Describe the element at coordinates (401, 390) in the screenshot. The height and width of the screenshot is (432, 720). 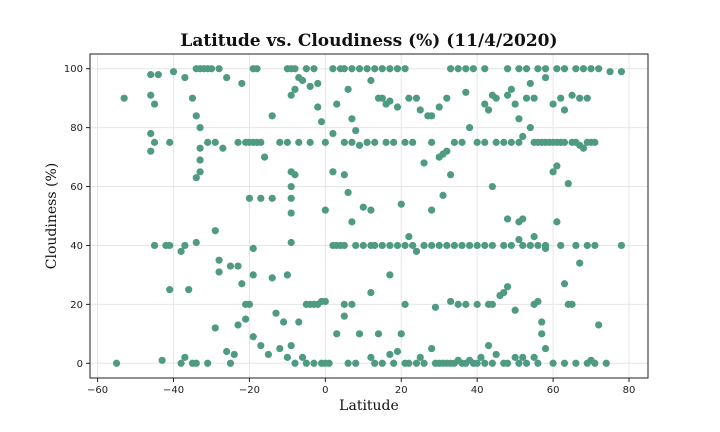
I see `x-tick-label: 20` at that location.